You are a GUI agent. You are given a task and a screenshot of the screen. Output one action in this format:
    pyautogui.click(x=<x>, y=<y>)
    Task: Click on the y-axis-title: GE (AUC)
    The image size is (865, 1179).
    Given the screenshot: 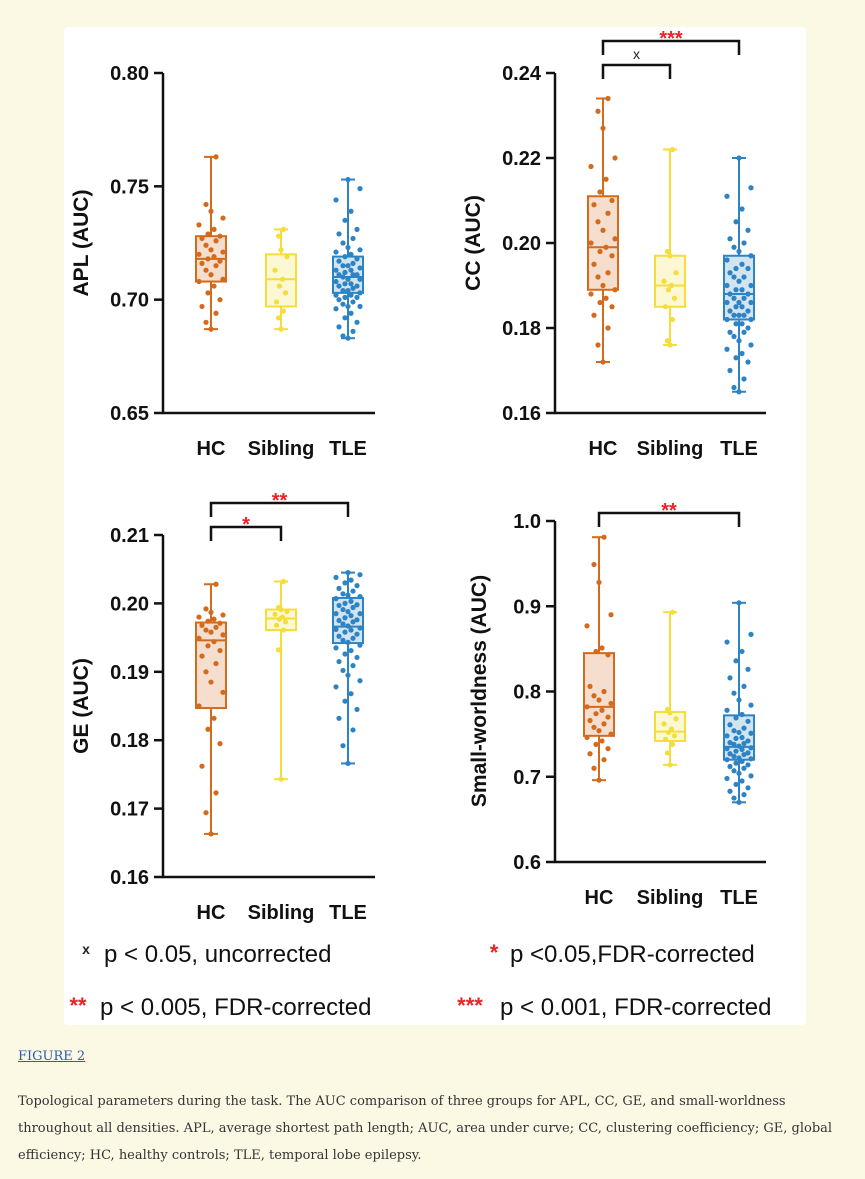 What is the action you would take?
    pyautogui.click(x=81, y=706)
    